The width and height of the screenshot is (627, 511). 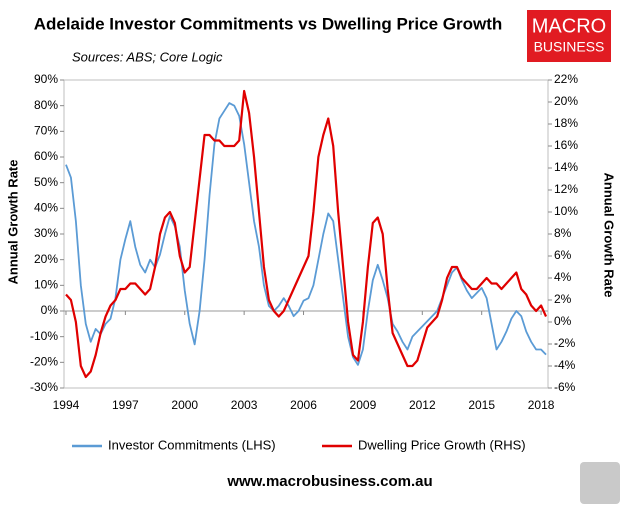 What do you see at coordinates (303, 405) in the screenshot?
I see `x-tick-label: 2006` at bounding box center [303, 405].